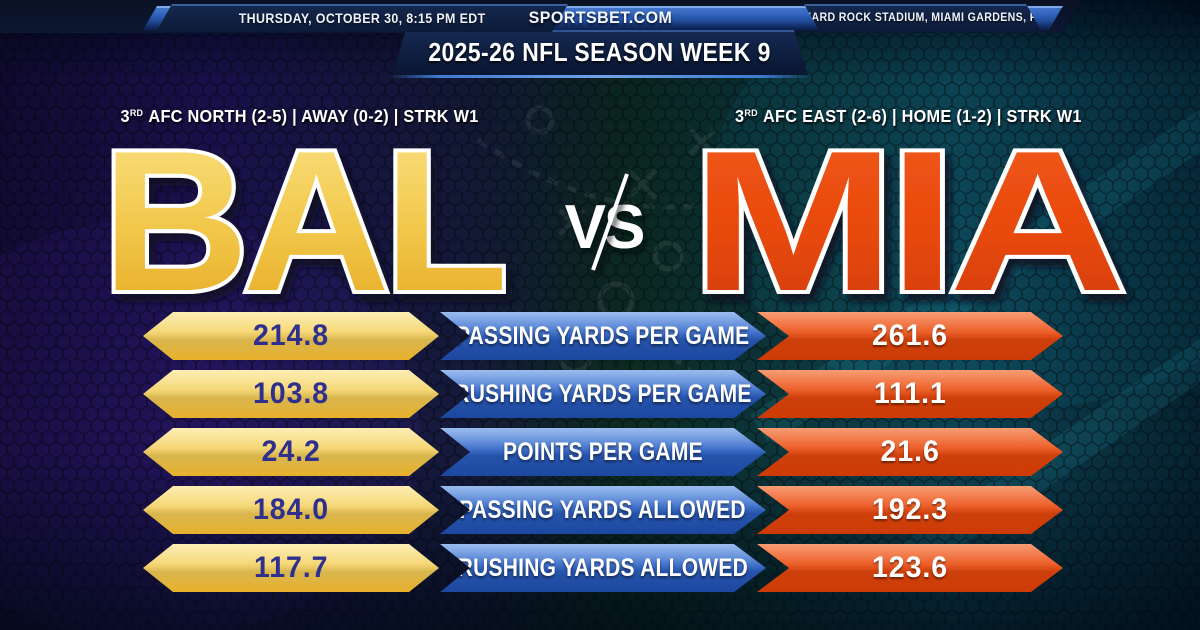  Describe the element at coordinates (603, 336) in the screenshot. I see `stat-label: PASSING YARDS PER GAME` at that location.